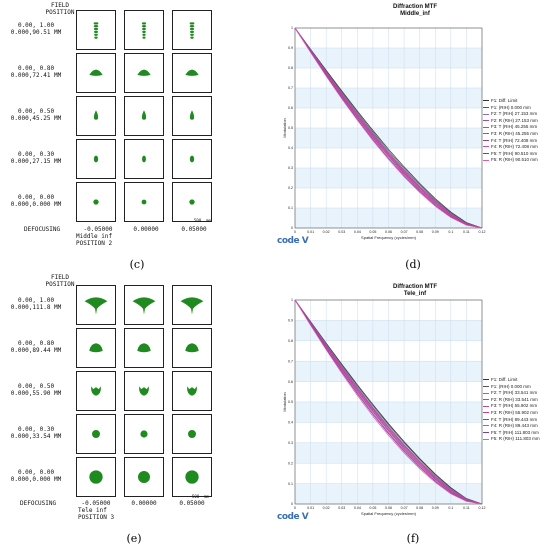 This screenshot has height=548, width=550. What do you see at coordinates (419, 232) in the screenshot?
I see `x-tick-label: 0.08` at bounding box center [419, 232].